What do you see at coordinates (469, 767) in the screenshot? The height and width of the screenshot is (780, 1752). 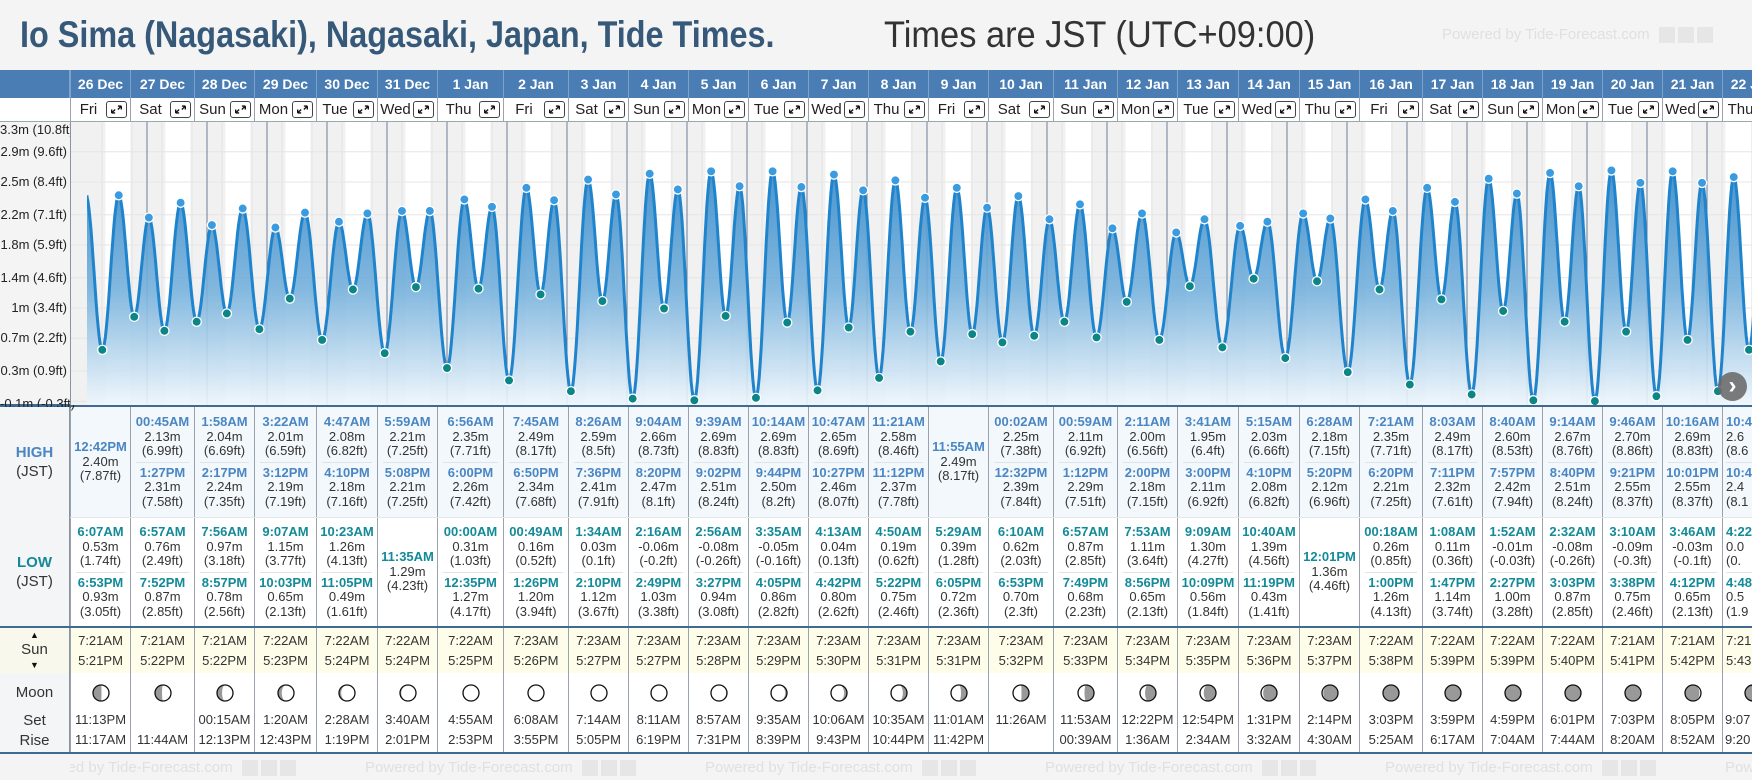 I see `powered-by-text: Powered by Tide-Forecast.com` at bounding box center [469, 767].